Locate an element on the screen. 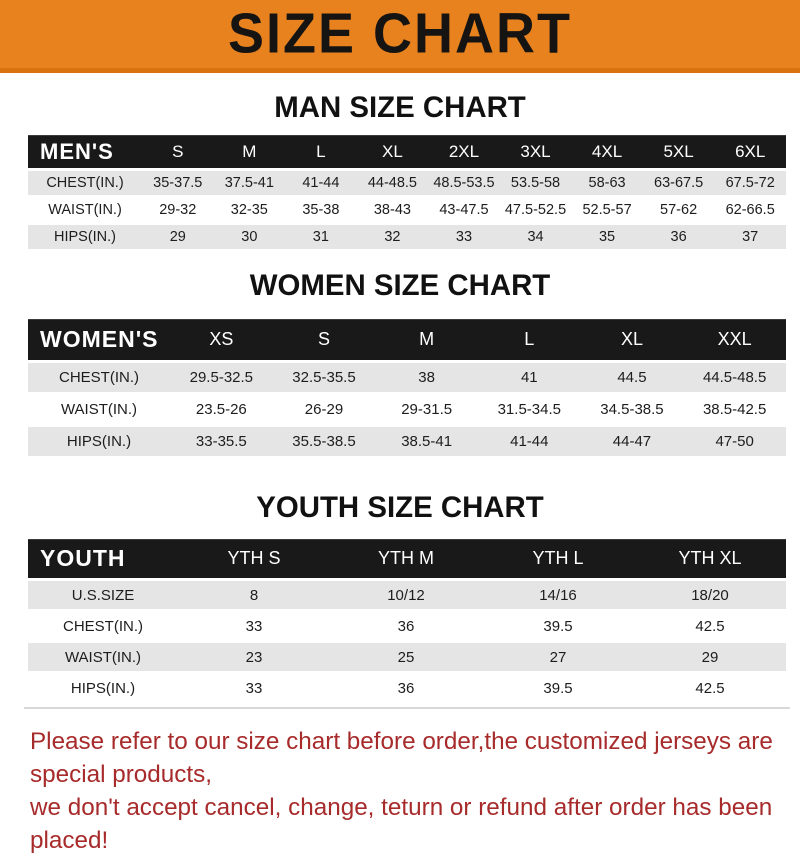 The height and width of the screenshot is (857, 800). women-table-cell: 38.5-41 is located at coordinates (426, 441).